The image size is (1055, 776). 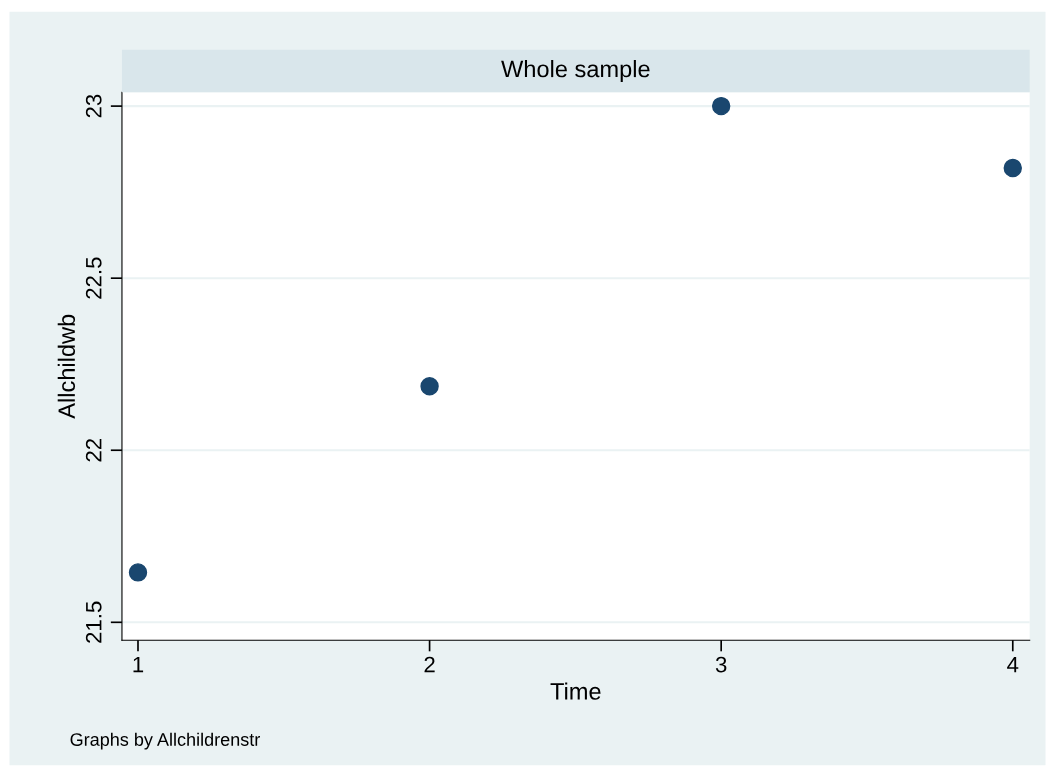 What do you see at coordinates (138, 664) in the screenshot?
I see `x-tick-label: 1` at bounding box center [138, 664].